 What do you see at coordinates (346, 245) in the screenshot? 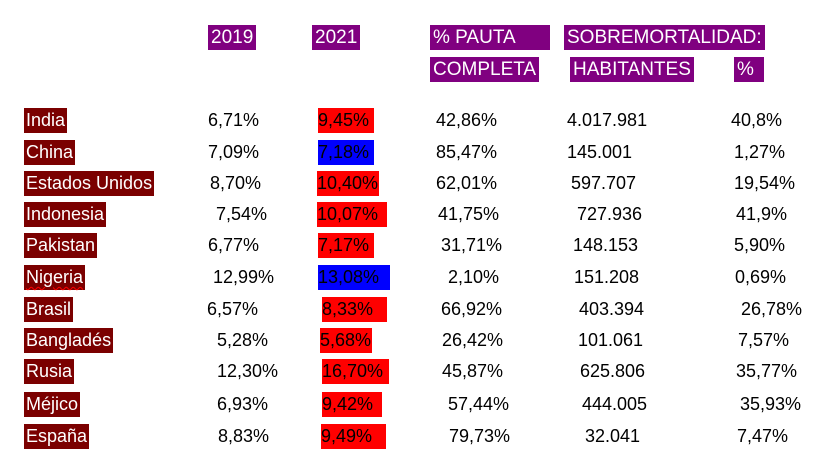
I see `value-2021: 7,17%` at bounding box center [346, 245].